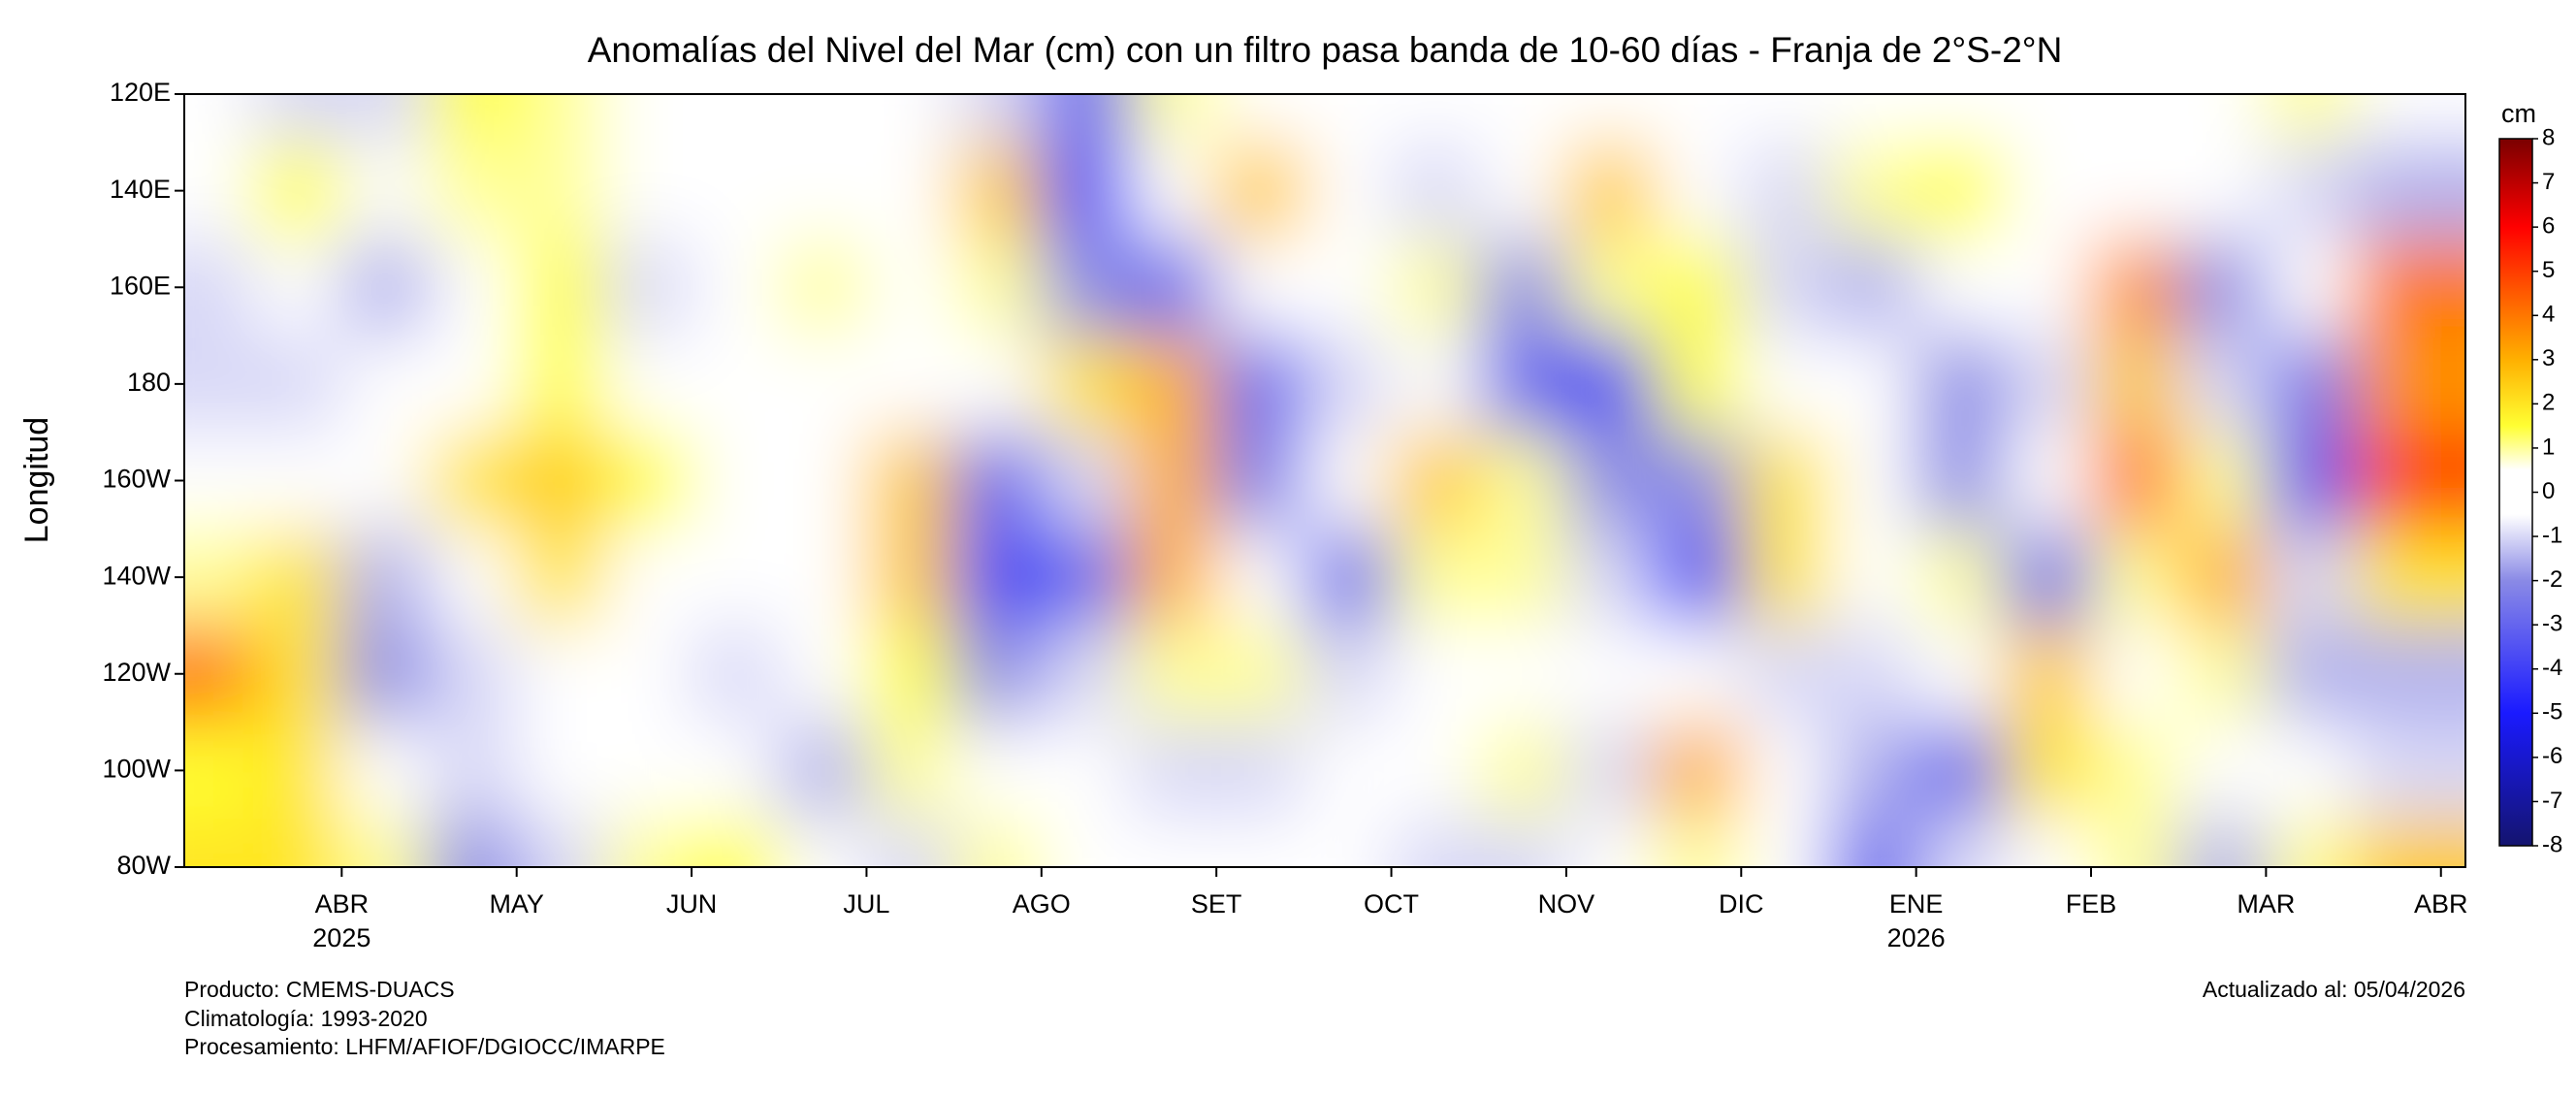 The width and height of the screenshot is (2576, 1096). What do you see at coordinates (149, 383) in the screenshot?
I see `y-tick-label: 180` at bounding box center [149, 383].